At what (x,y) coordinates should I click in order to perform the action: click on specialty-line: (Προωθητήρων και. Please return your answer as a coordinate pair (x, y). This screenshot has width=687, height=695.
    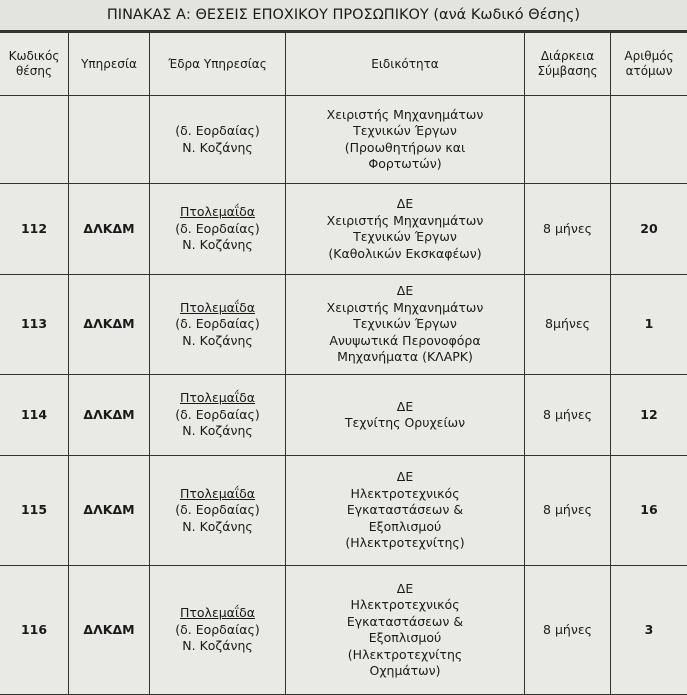
    Looking at the image, I should click on (405, 147).